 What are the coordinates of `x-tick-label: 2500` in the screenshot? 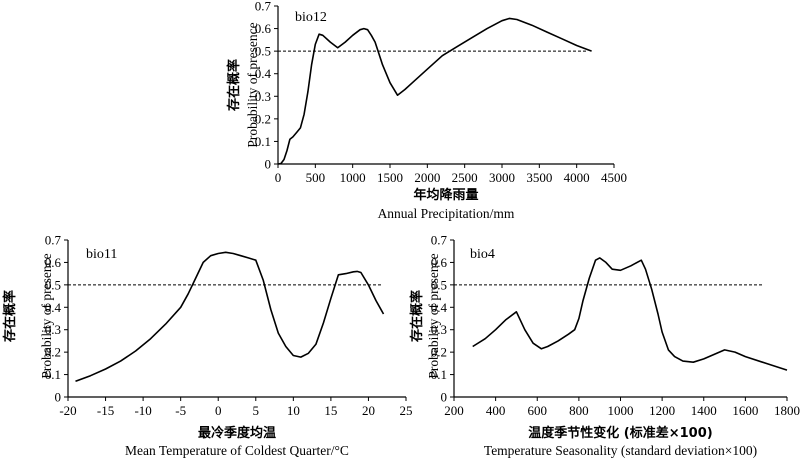 It's located at (465, 177).